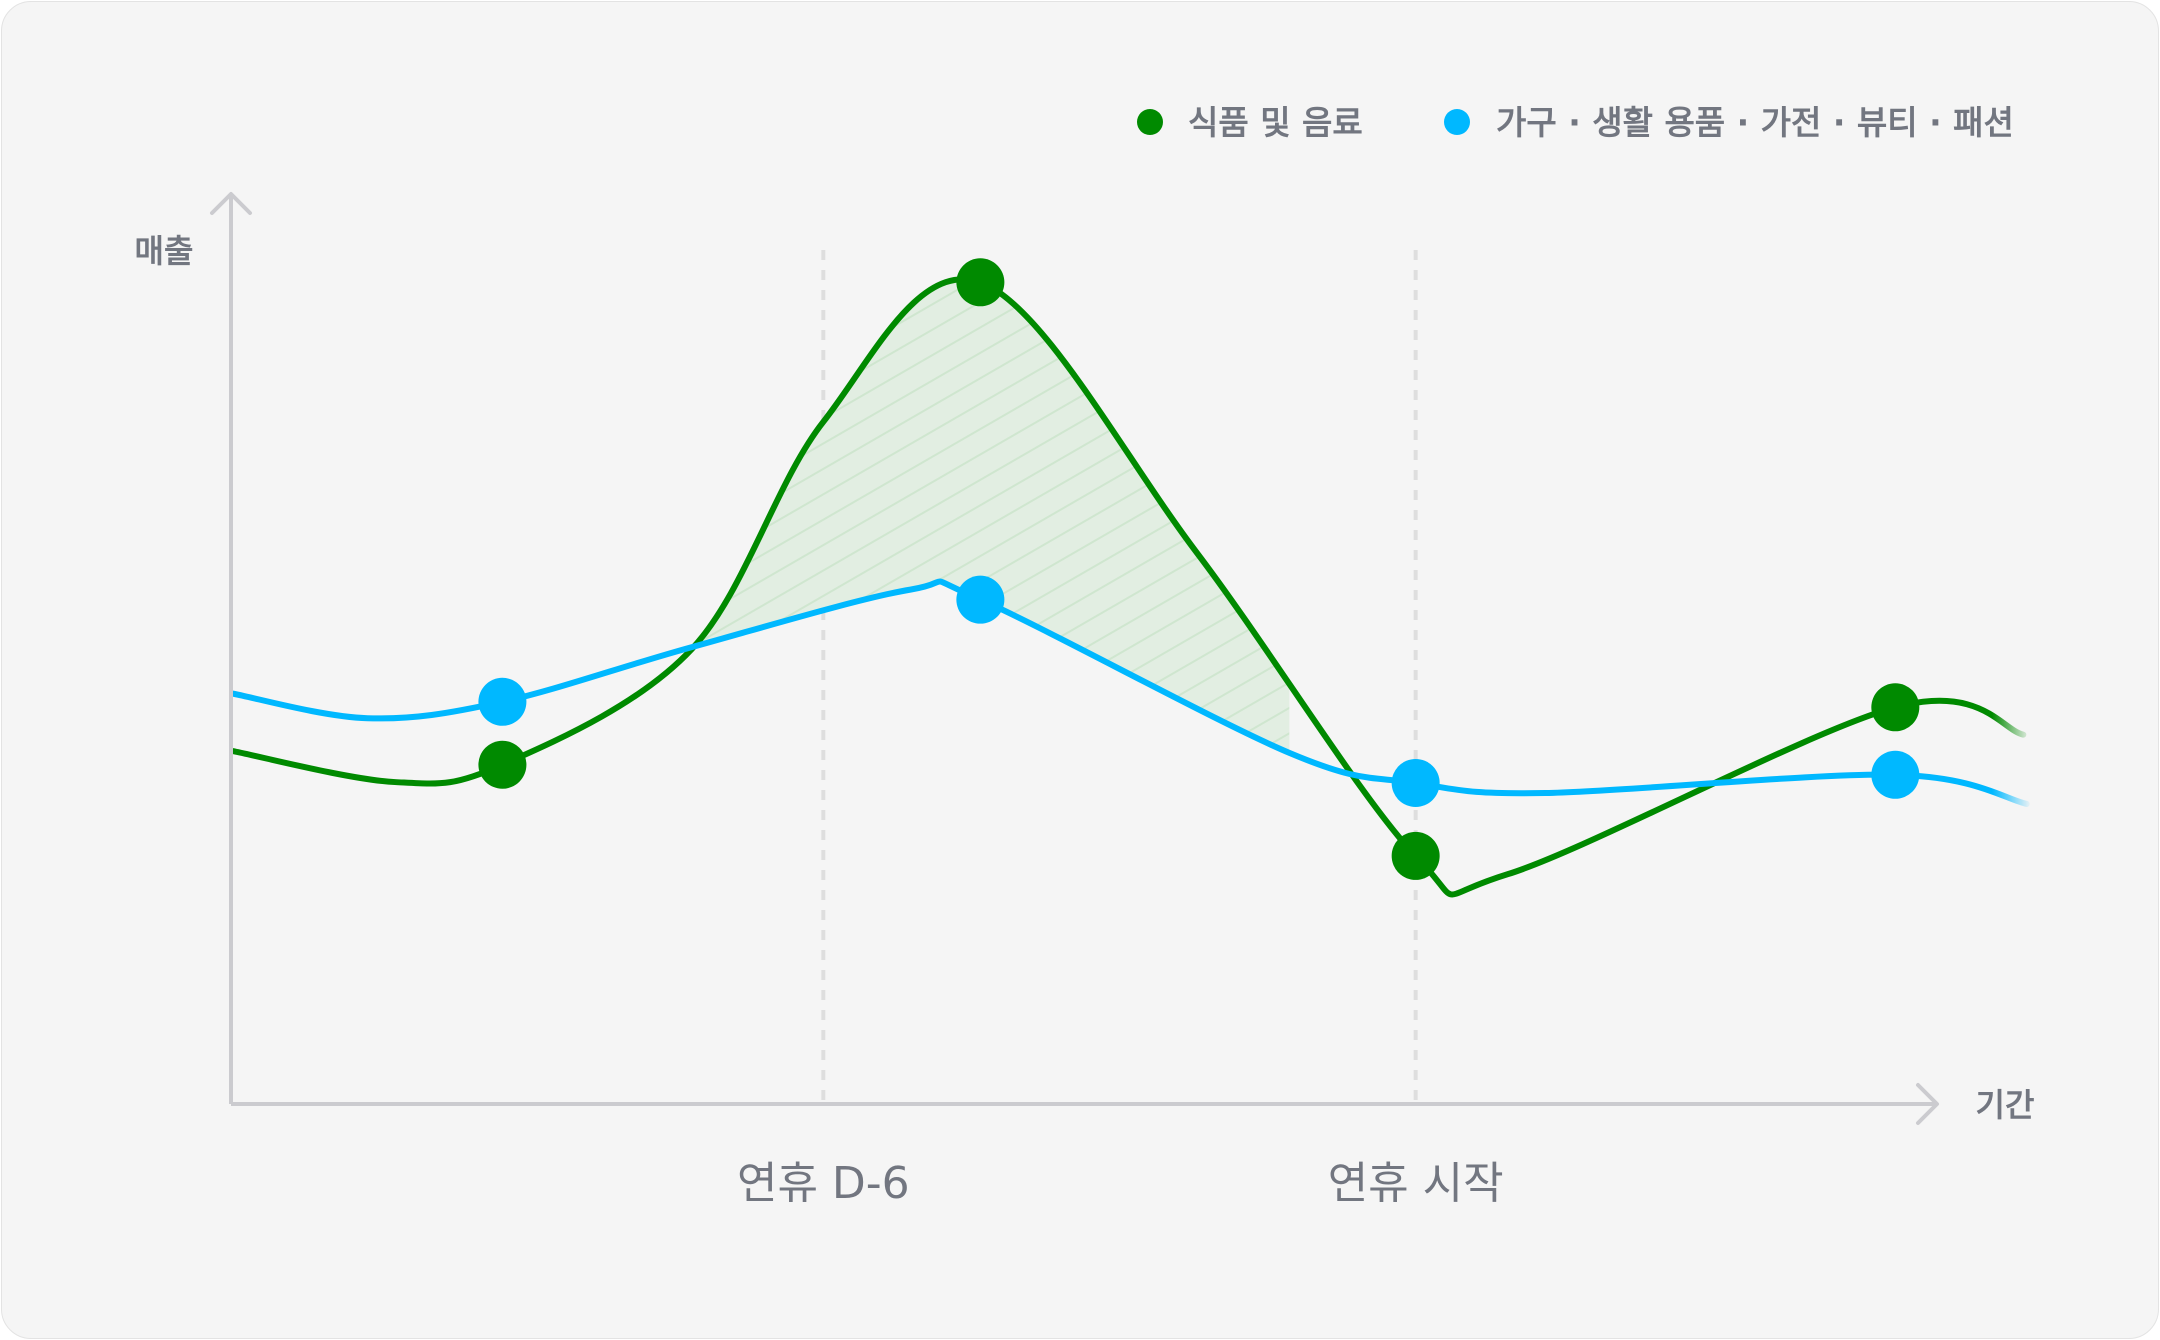 The width and height of the screenshot is (2160, 1340). What do you see at coordinates (1275, 122) in the screenshot?
I see `legend-label: 식품 및 음료` at bounding box center [1275, 122].